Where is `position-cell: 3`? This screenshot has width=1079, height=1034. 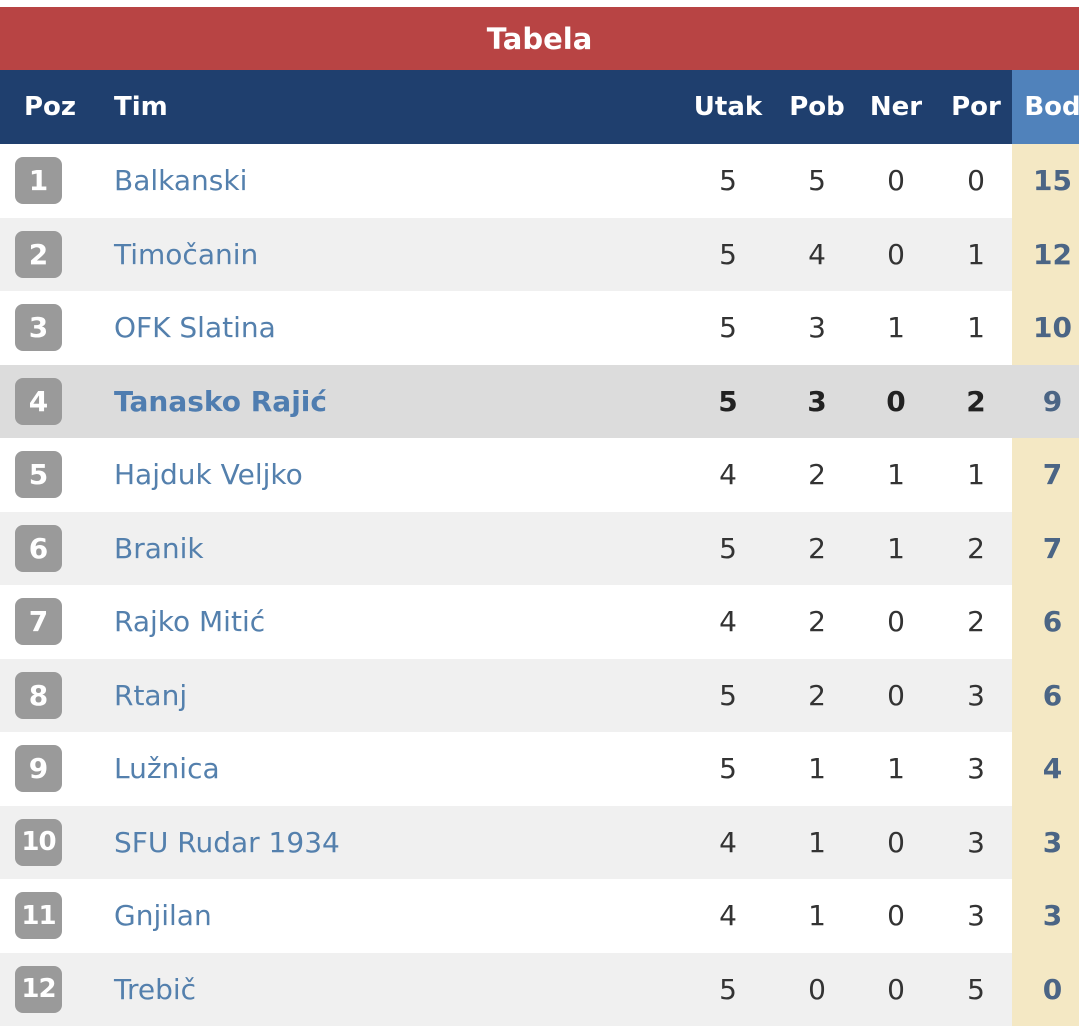 position-cell: 3 is located at coordinates (50, 328).